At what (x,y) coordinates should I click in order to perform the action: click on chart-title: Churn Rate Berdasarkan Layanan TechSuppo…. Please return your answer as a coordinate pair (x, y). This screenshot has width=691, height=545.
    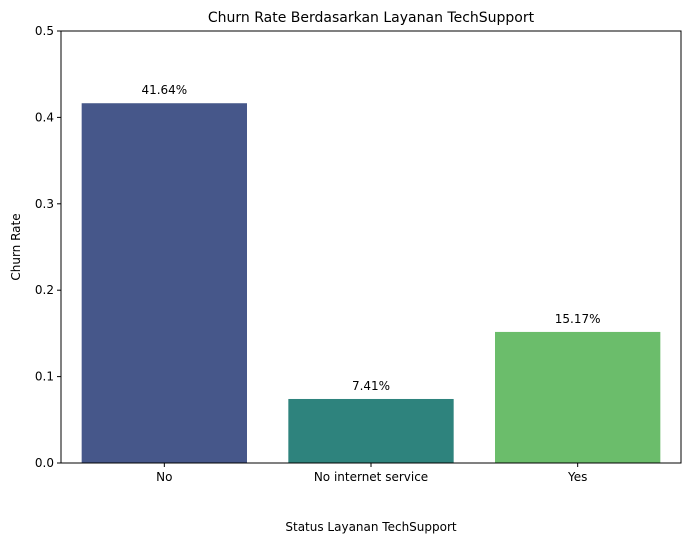
    Looking at the image, I should click on (371, 18).